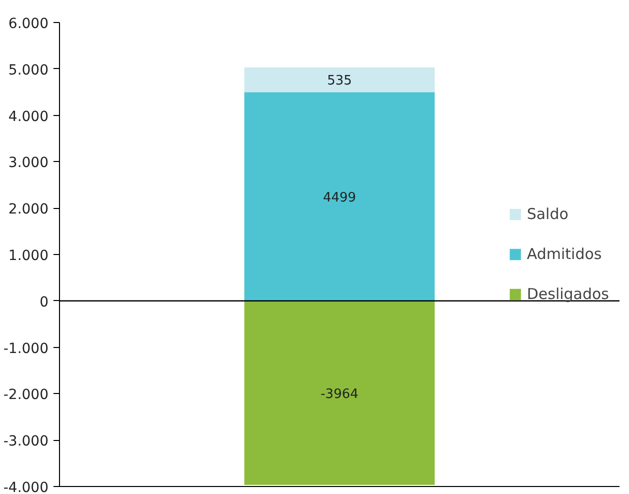 The height and width of the screenshot is (494, 629). Describe the element at coordinates (28, 70) in the screenshot. I see `y-tick-label: 5.000` at that location.